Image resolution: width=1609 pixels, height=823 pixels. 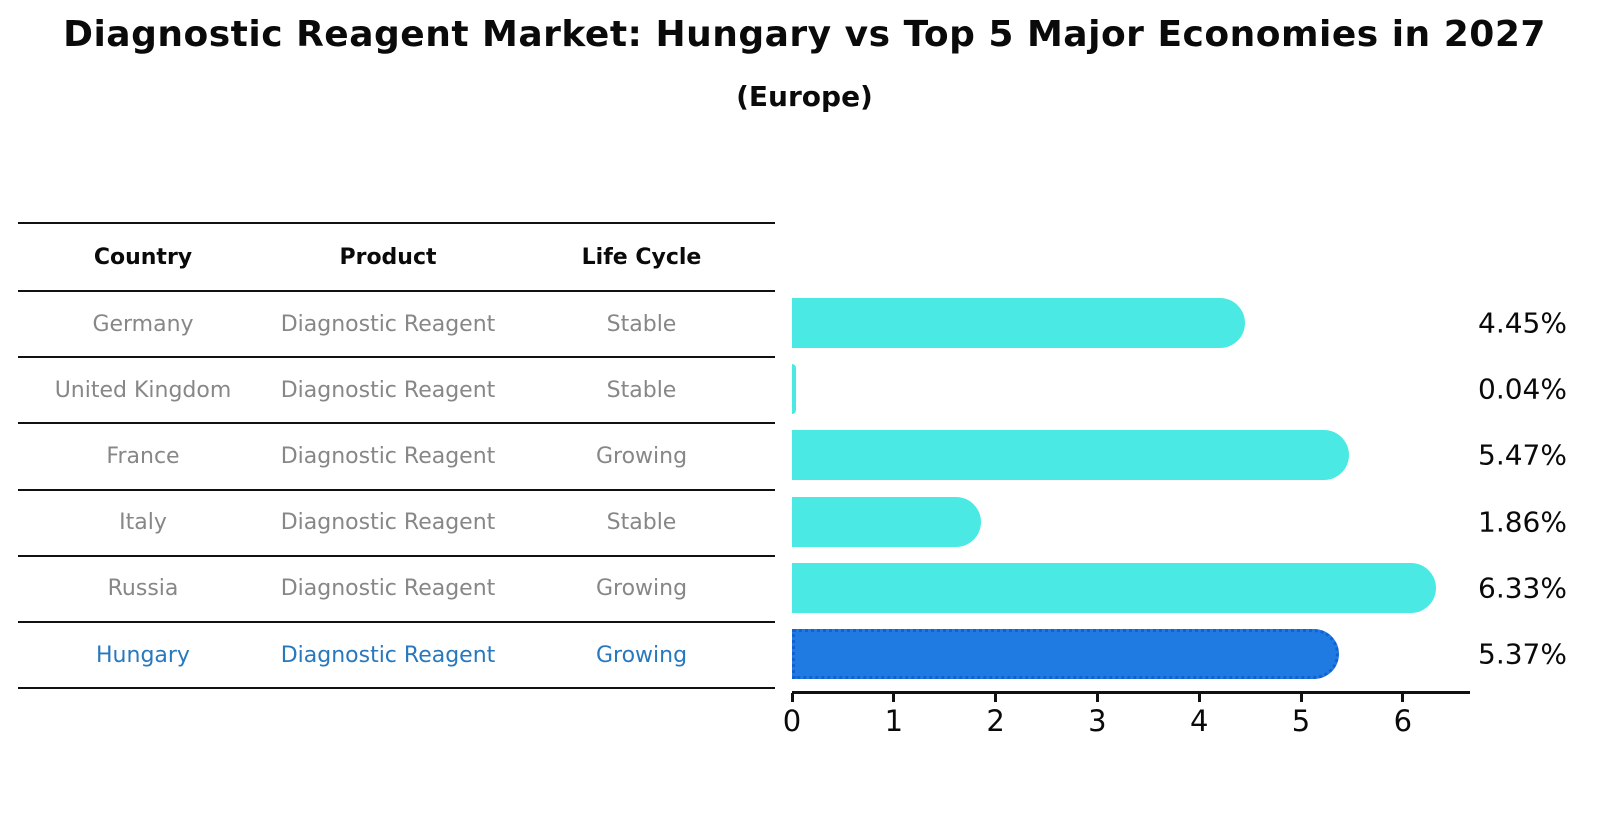 I want to click on x-axis-tick-label: 1, so click(x=894, y=721).